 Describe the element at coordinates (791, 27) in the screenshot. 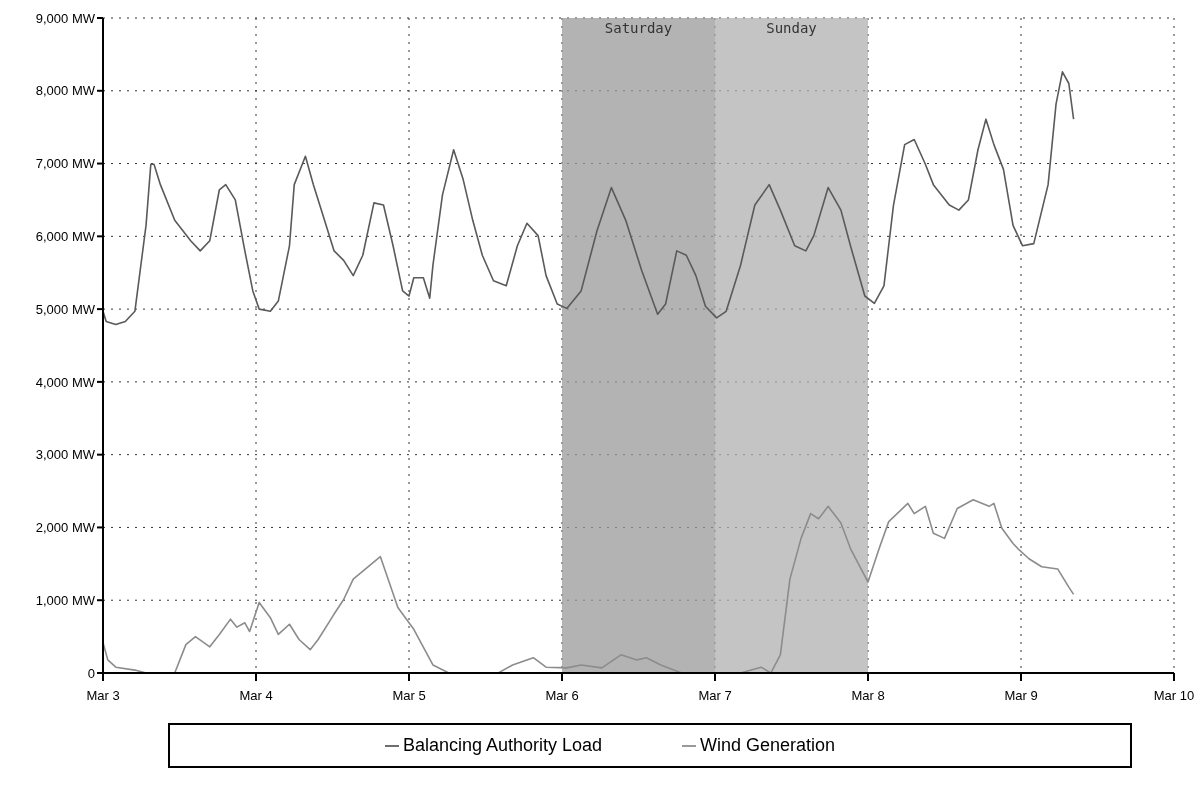

I see `band-label: Sunday` at that location.